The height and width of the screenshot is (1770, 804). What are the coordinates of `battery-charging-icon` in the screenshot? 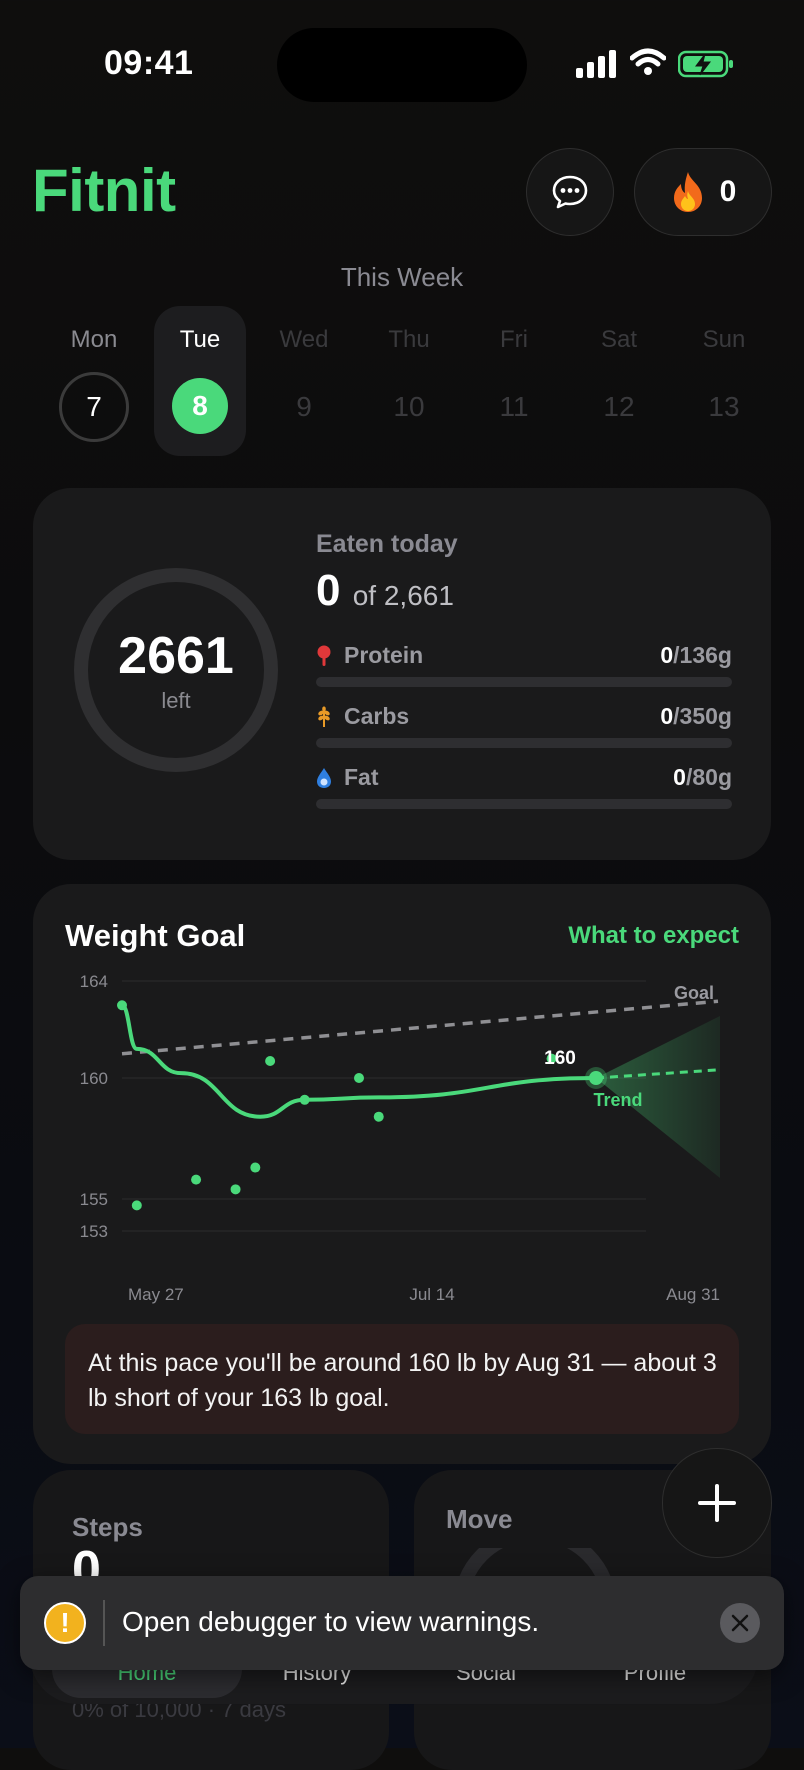 It's located at (705, 64).